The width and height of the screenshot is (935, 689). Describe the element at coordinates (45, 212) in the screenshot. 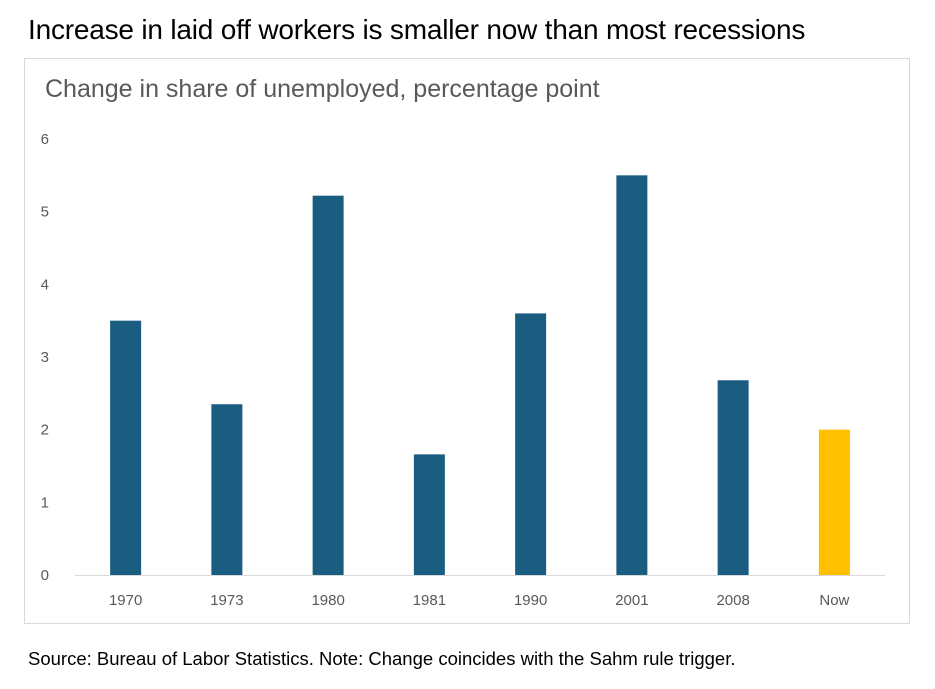

I see `y-tick-label: 5` at that location.